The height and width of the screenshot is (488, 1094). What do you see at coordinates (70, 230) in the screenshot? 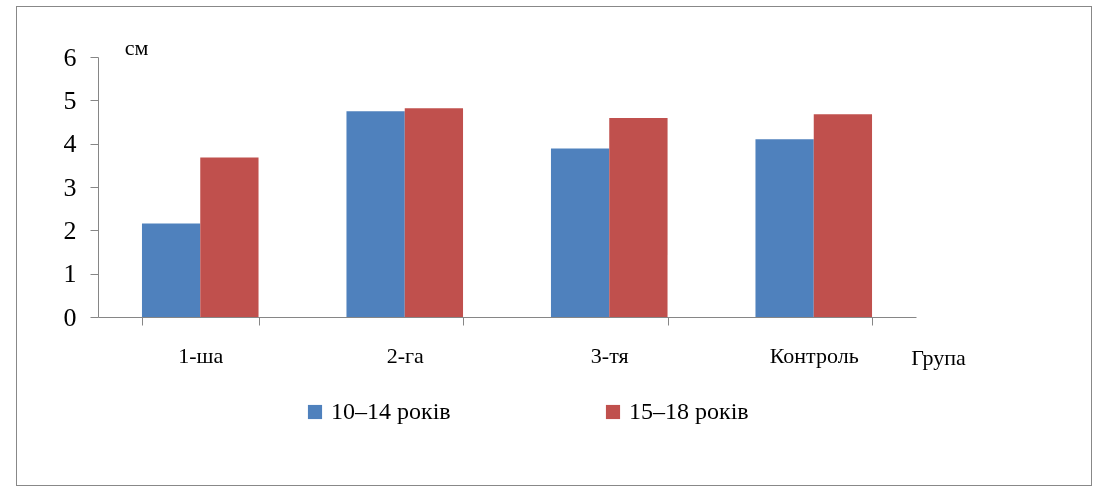
I see `y-tick-label: 2` at bounding box center [70, 230].